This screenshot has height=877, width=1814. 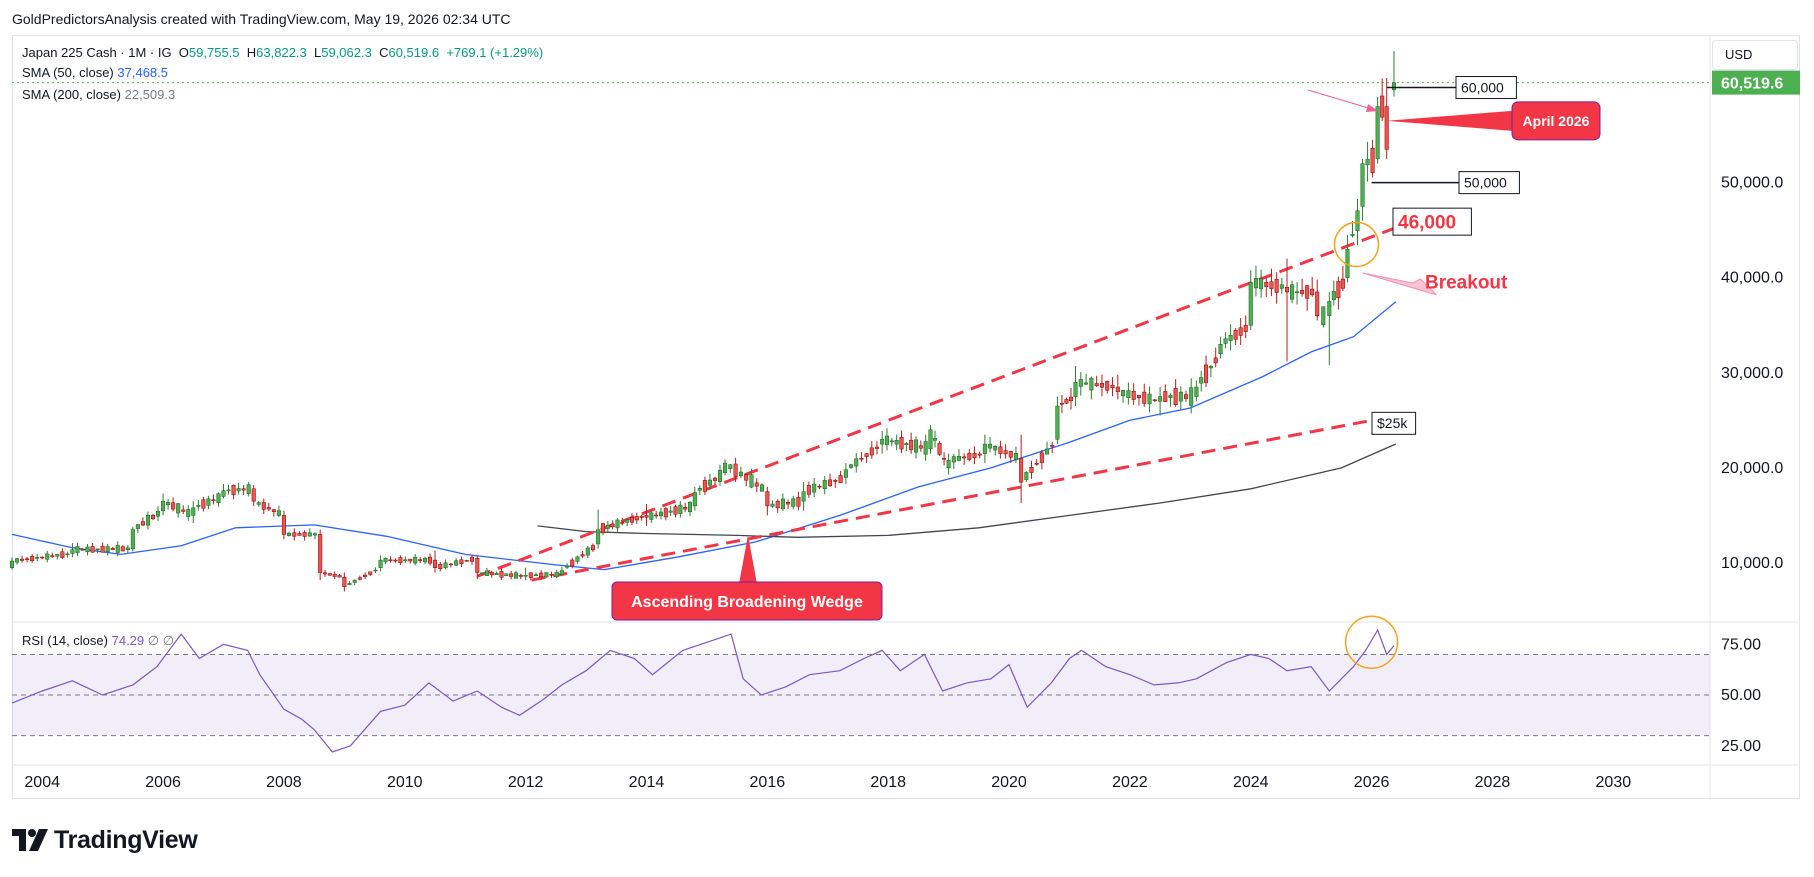 I want to click on april-callout-text: April 2026, so click(x=1556, y=121).